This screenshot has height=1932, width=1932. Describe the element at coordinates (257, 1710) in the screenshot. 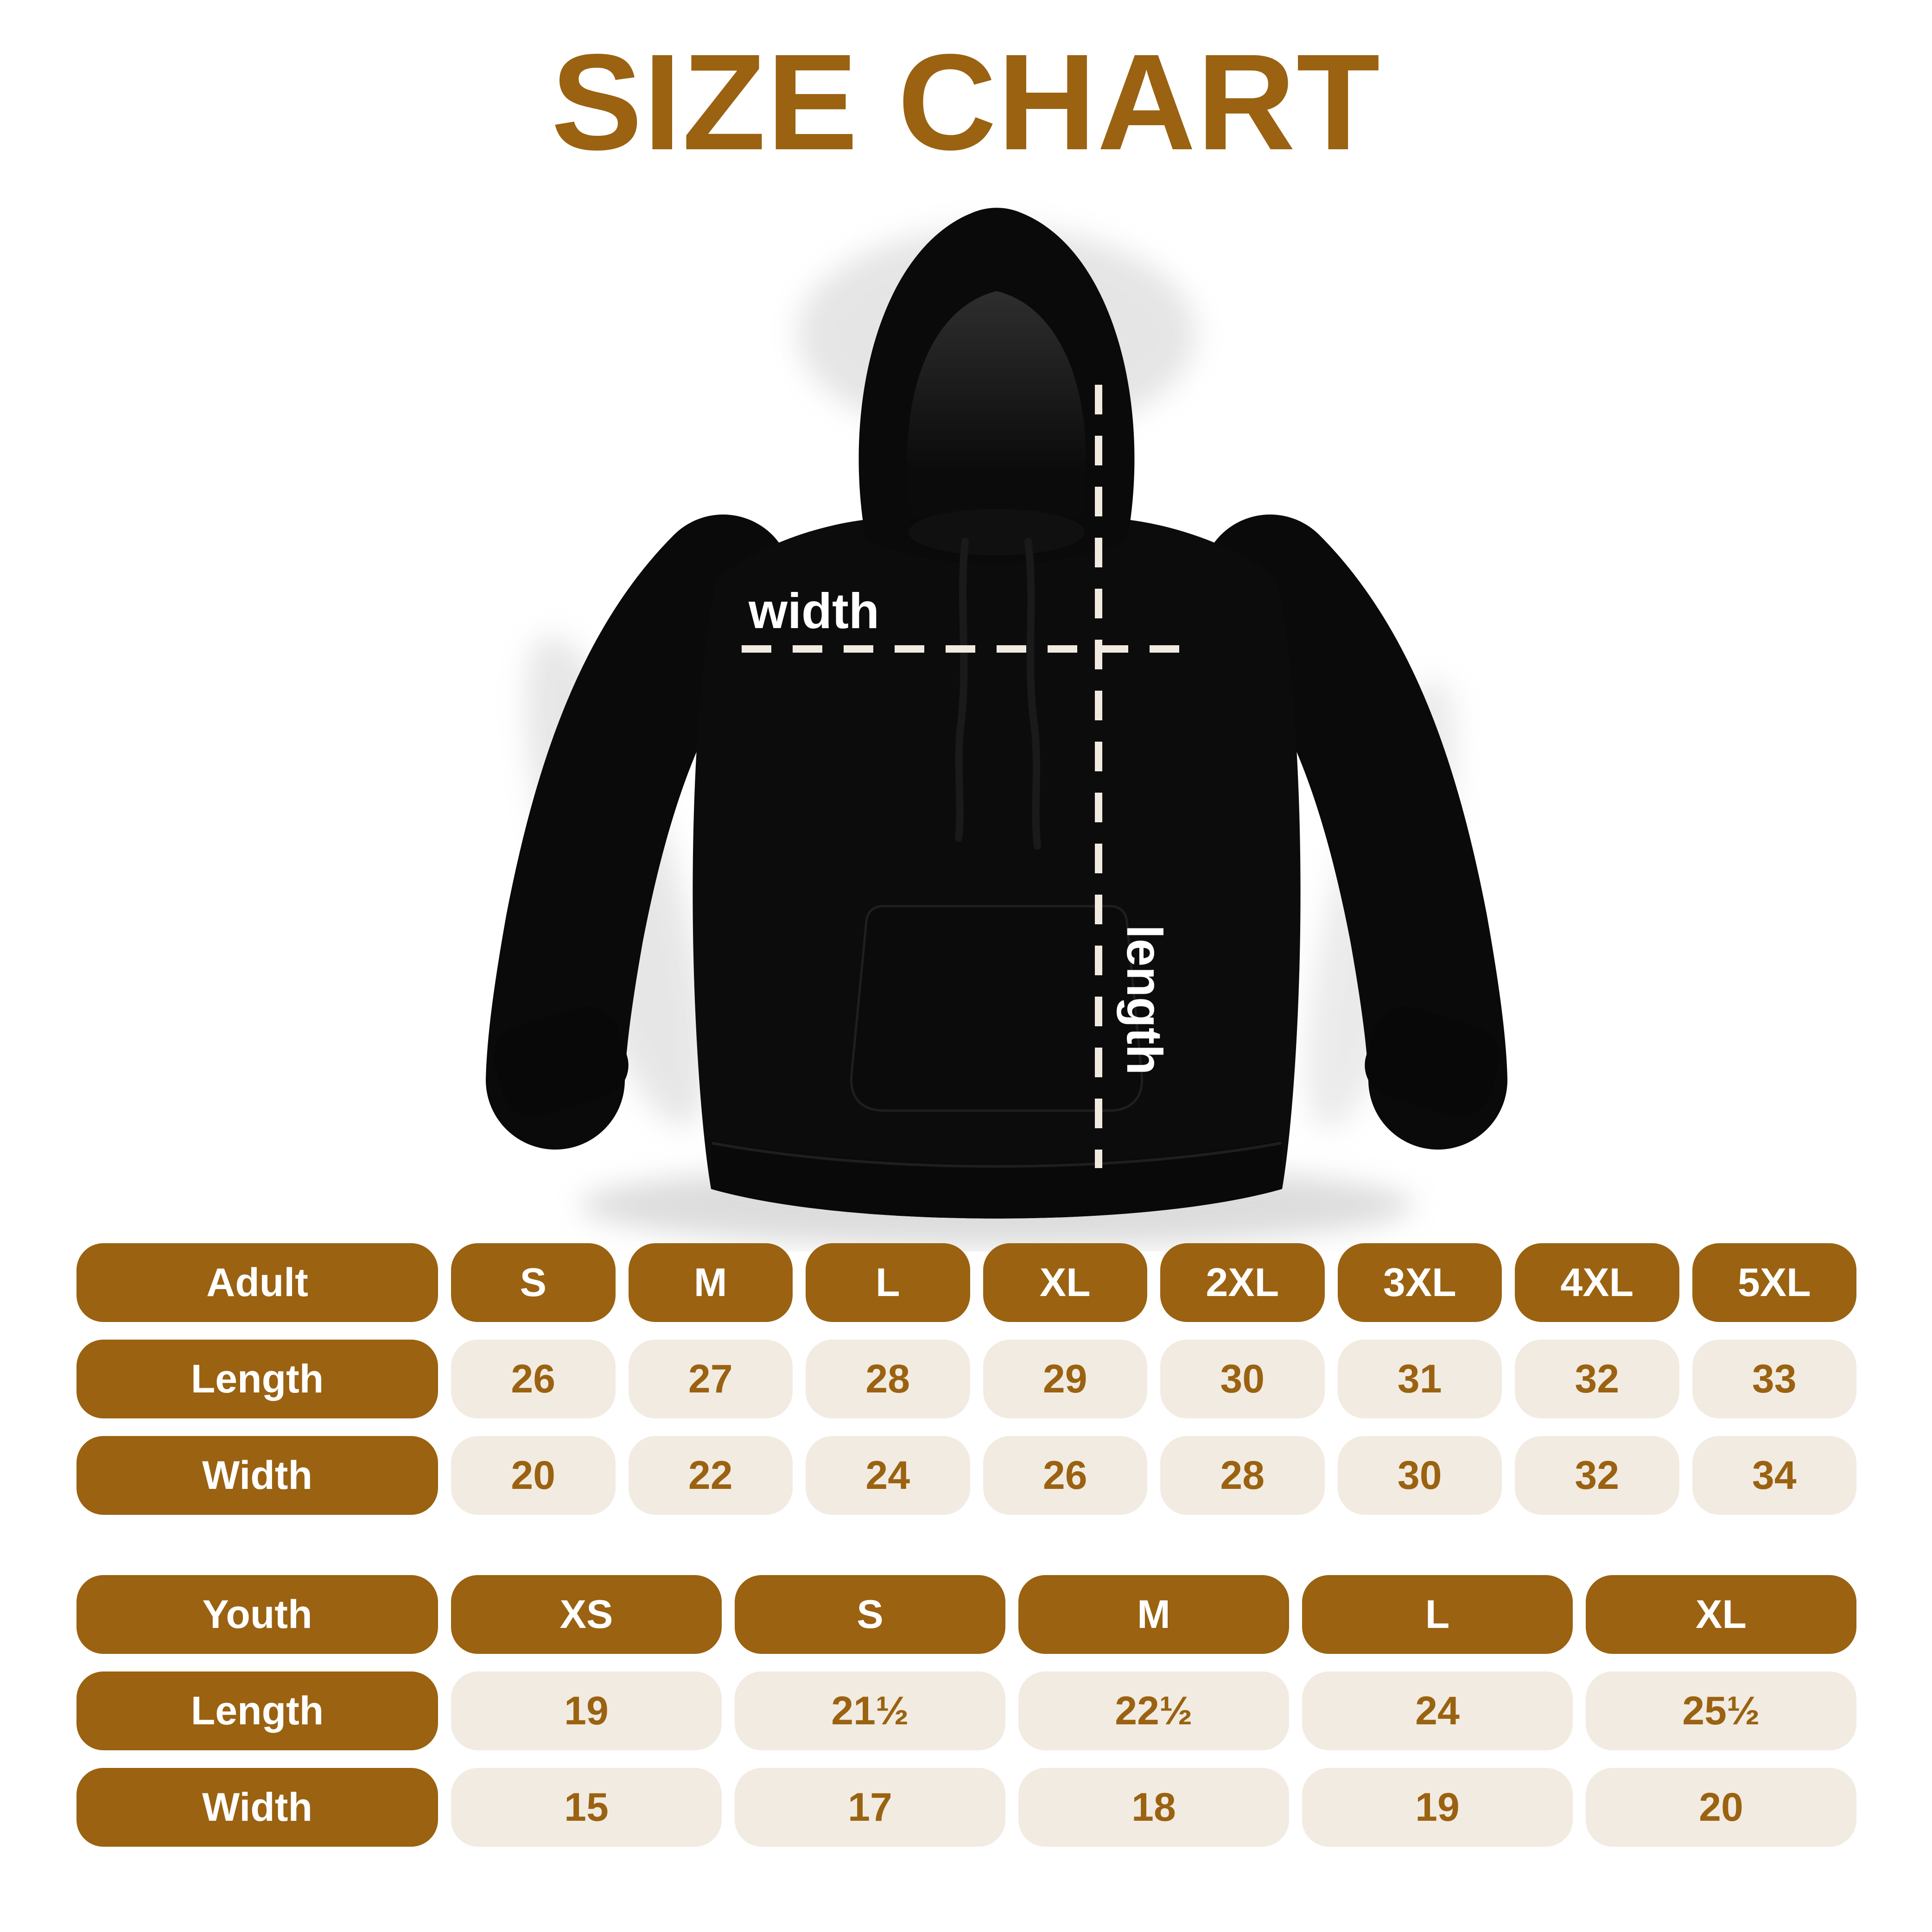

I see `youth-length-row-label: Length` at that location.